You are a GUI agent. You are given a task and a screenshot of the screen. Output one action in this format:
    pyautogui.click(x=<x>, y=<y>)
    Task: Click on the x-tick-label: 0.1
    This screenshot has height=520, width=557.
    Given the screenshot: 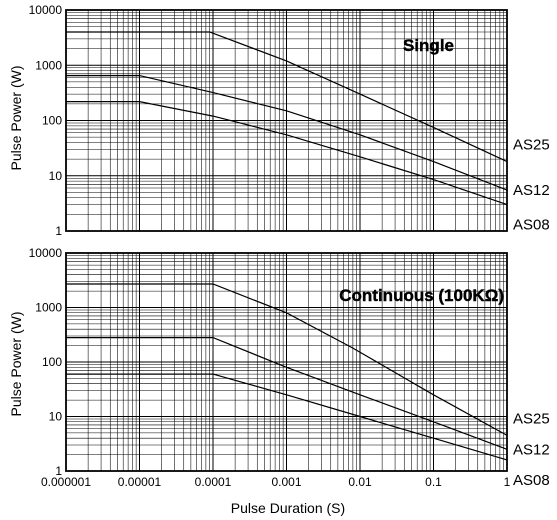 What is the action you would take?
    pyautogui.click(x=433, y=482)
    